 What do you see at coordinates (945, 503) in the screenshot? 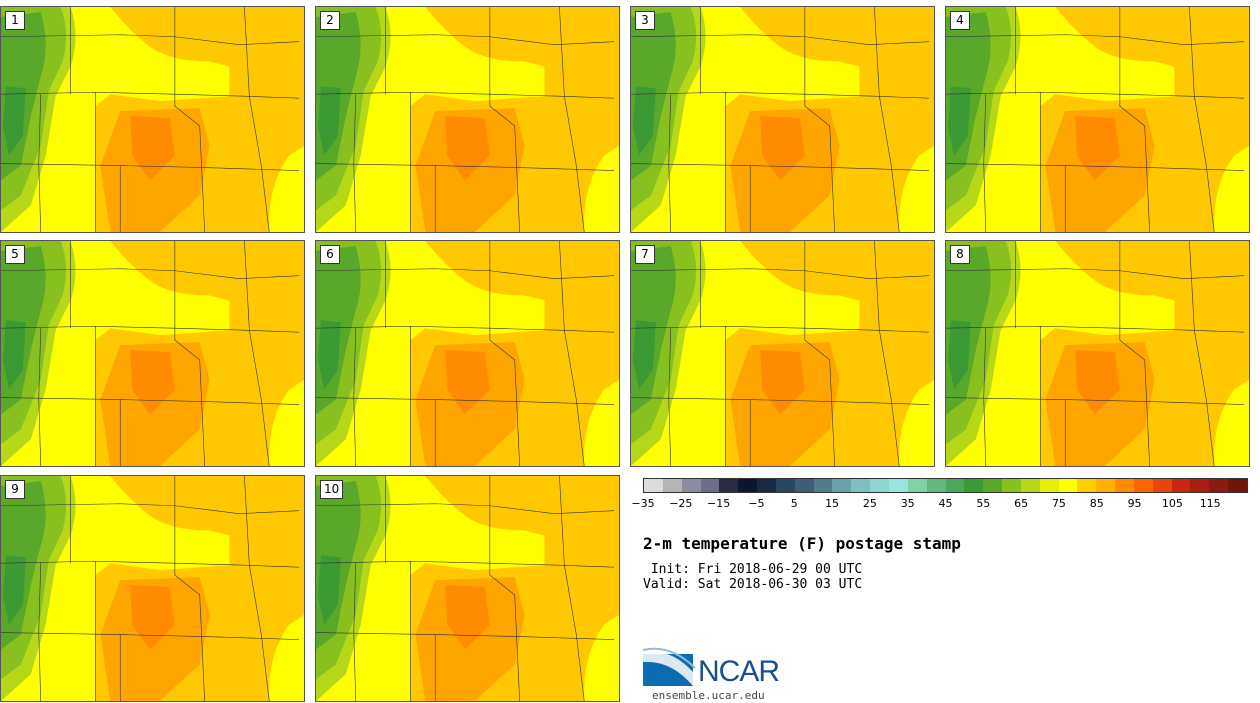
I see `colorbar-tick: 45` at bounding box center [945, 503].